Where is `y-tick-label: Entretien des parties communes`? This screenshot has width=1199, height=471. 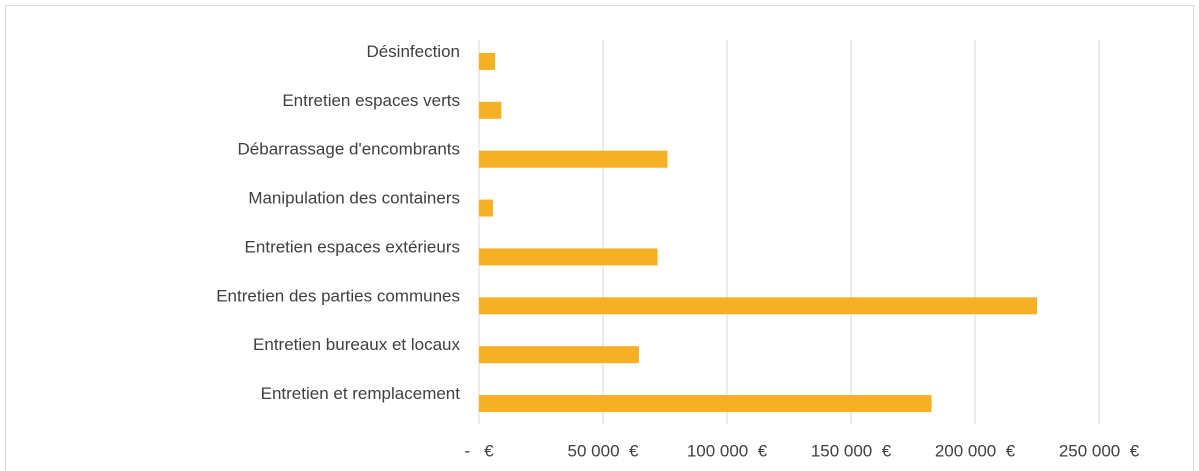 y-tick-label: Entretien des parties communes is located at coordinates (338, 295).